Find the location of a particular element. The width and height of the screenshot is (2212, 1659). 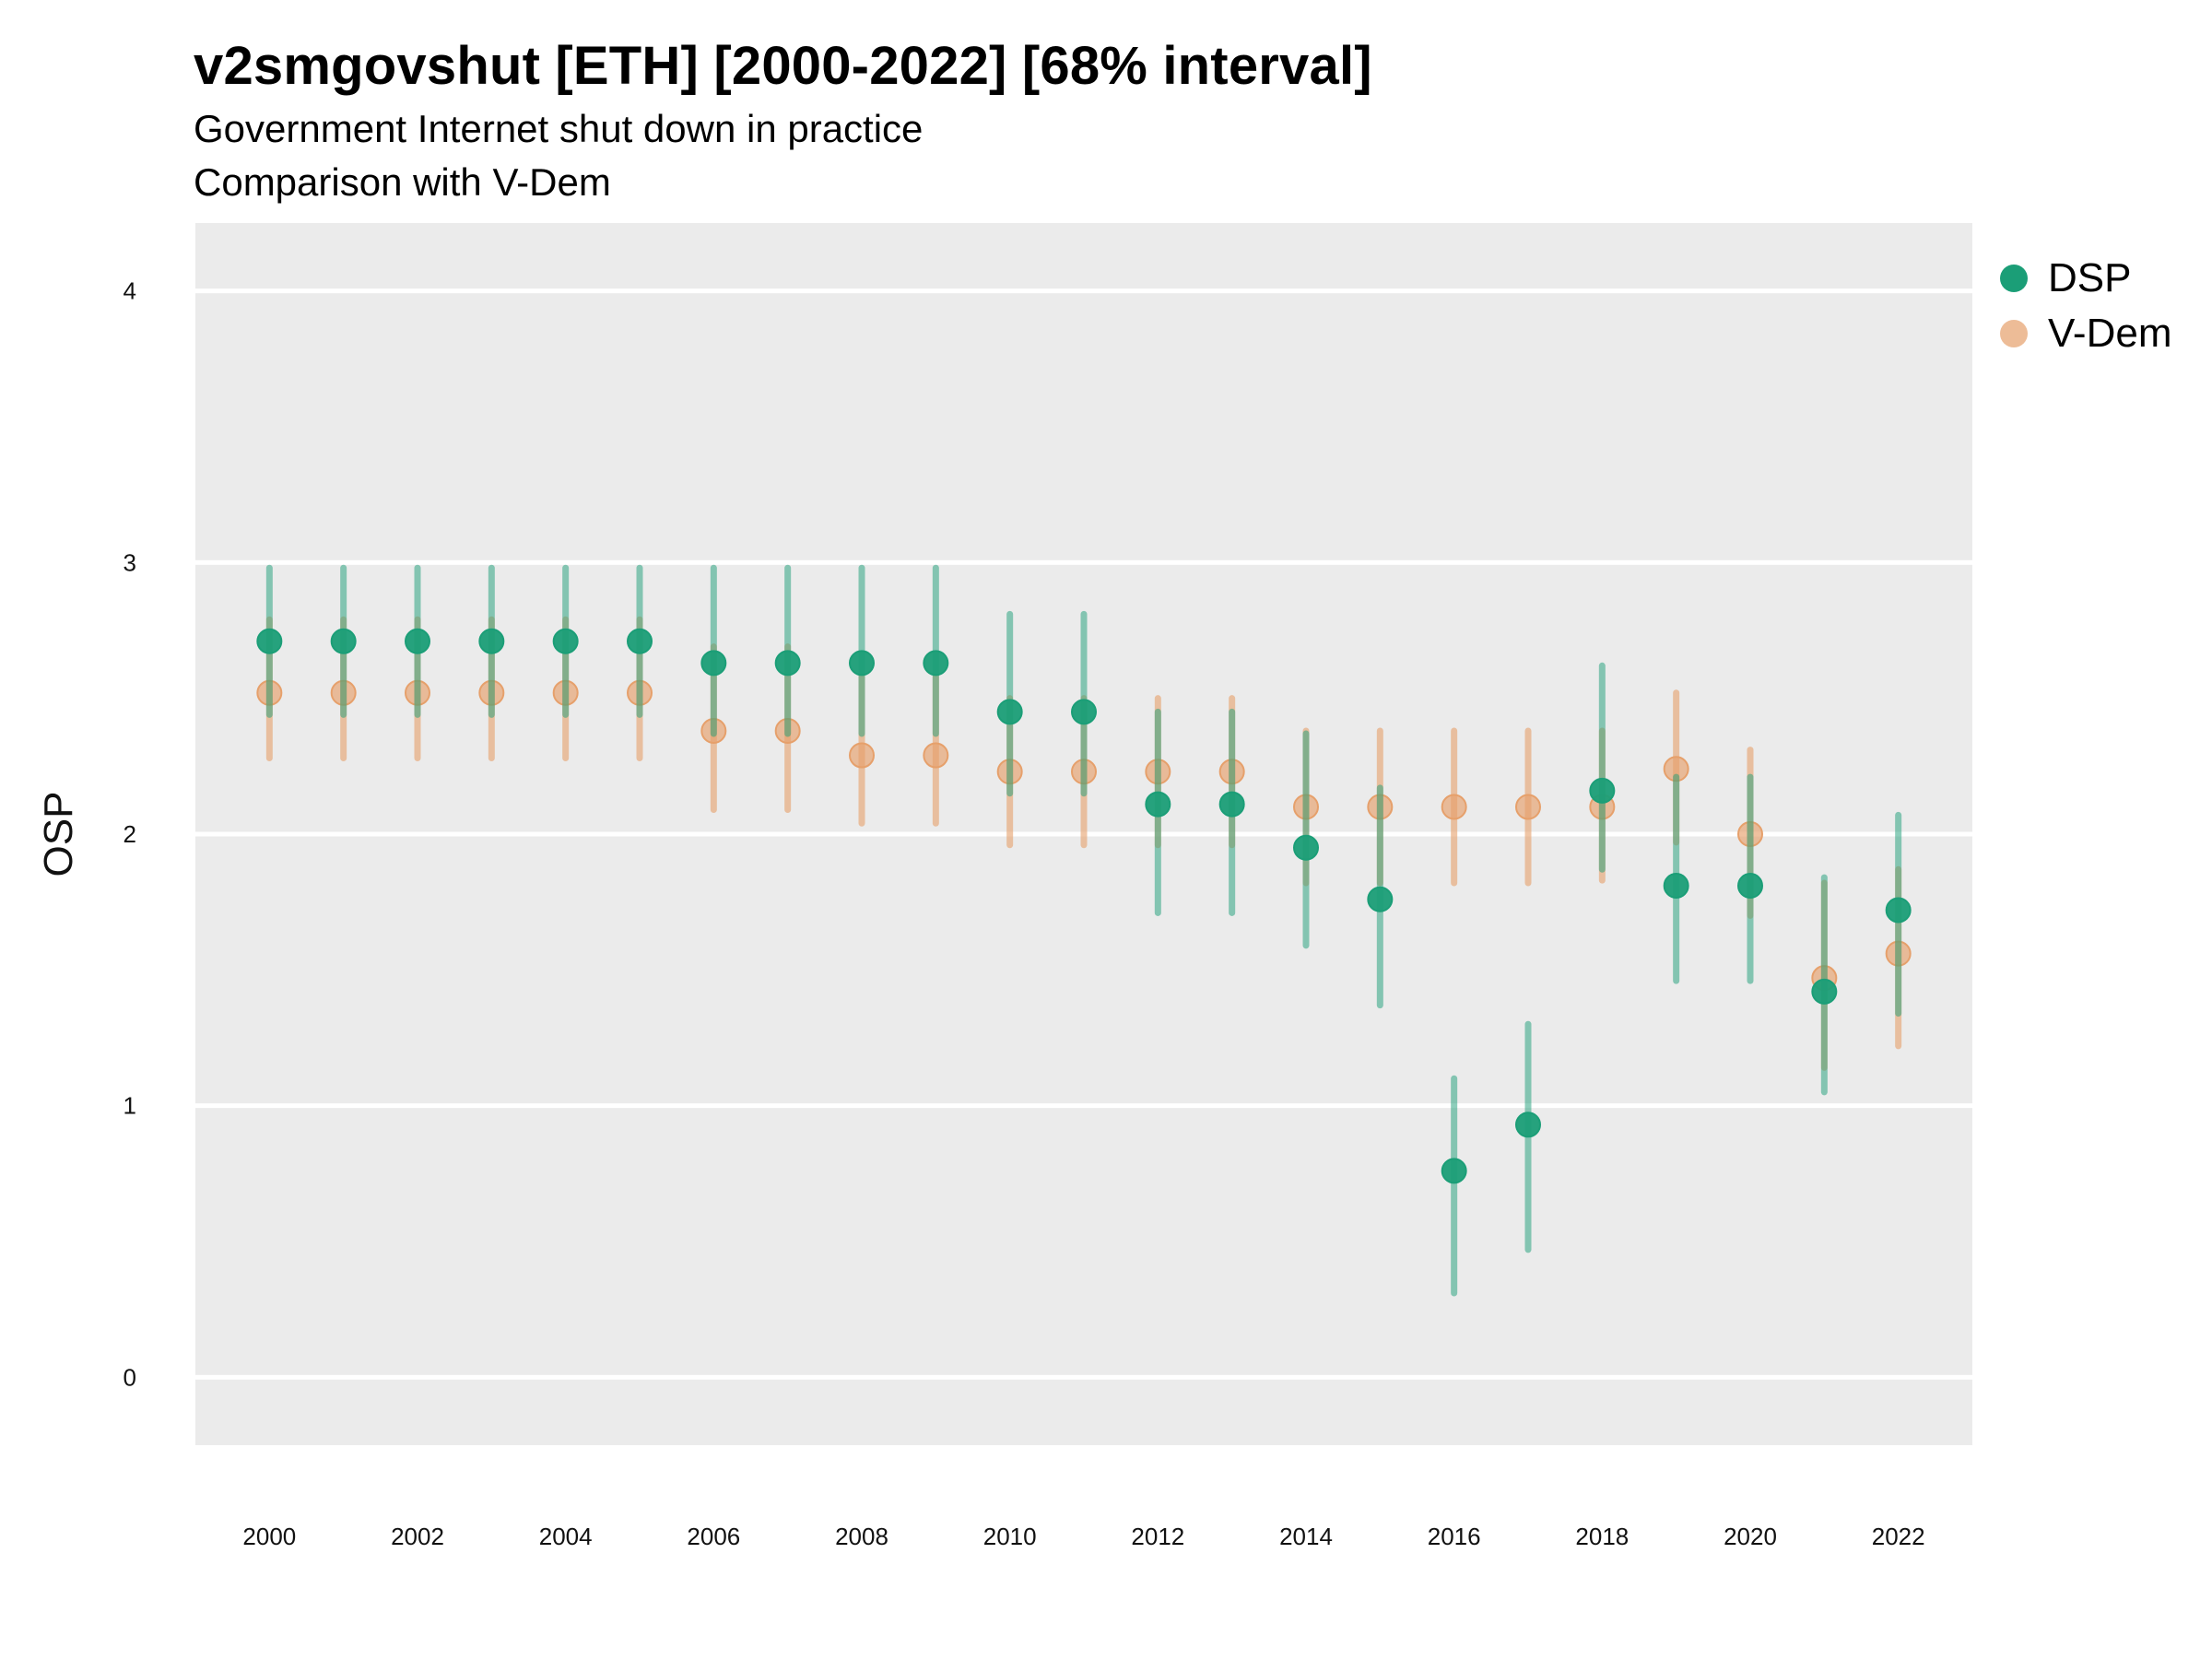

x-tick-label: 2006 is located at coordinates (713, 1536).